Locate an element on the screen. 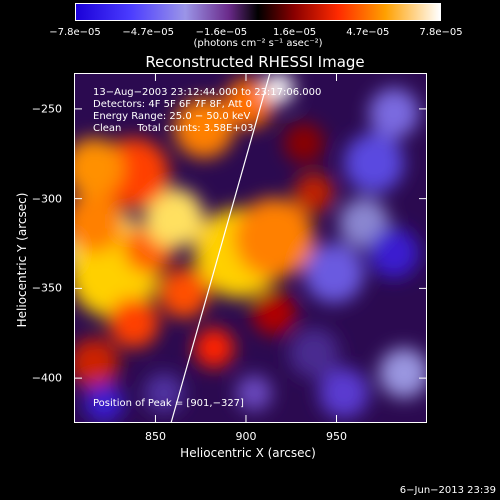  y-tick-label: −350 is located at coordinates (46, 288).